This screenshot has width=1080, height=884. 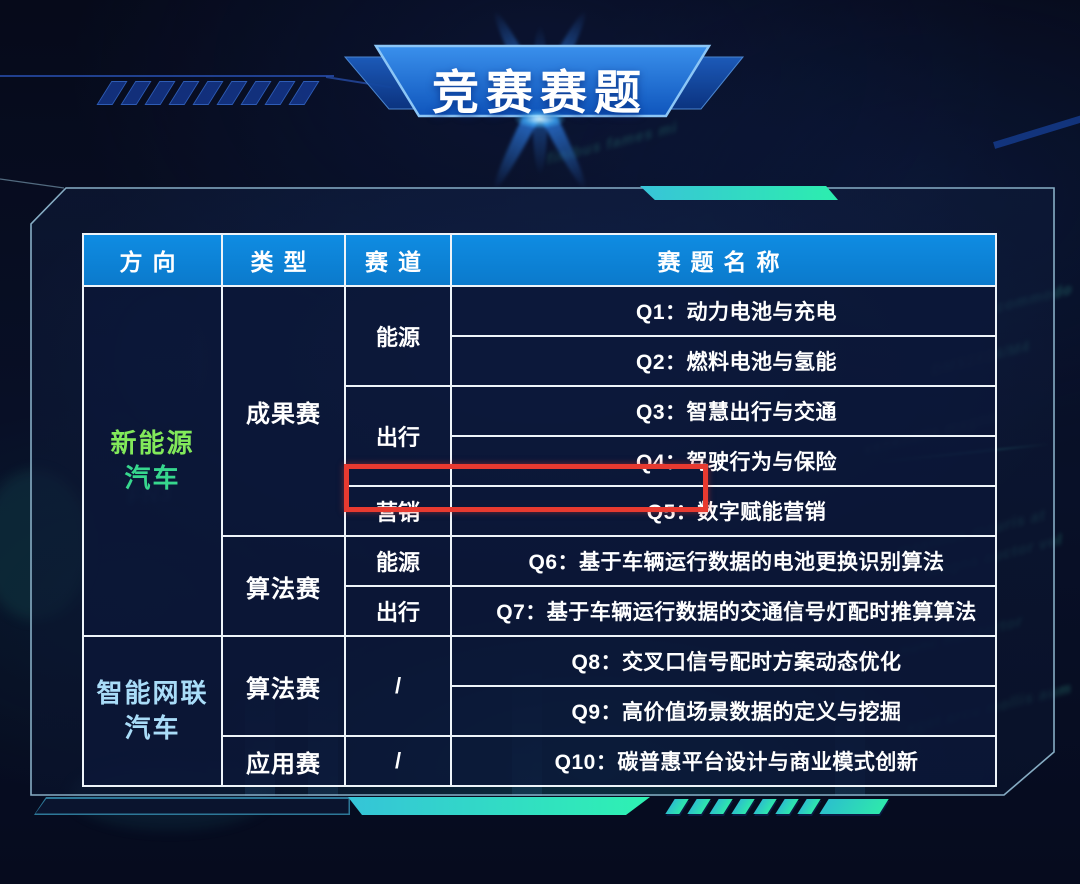 I want to click on table-row: 应用赛 / Q10：碳普惠平台设计与商业模式创新, so click(x=540, y=761).